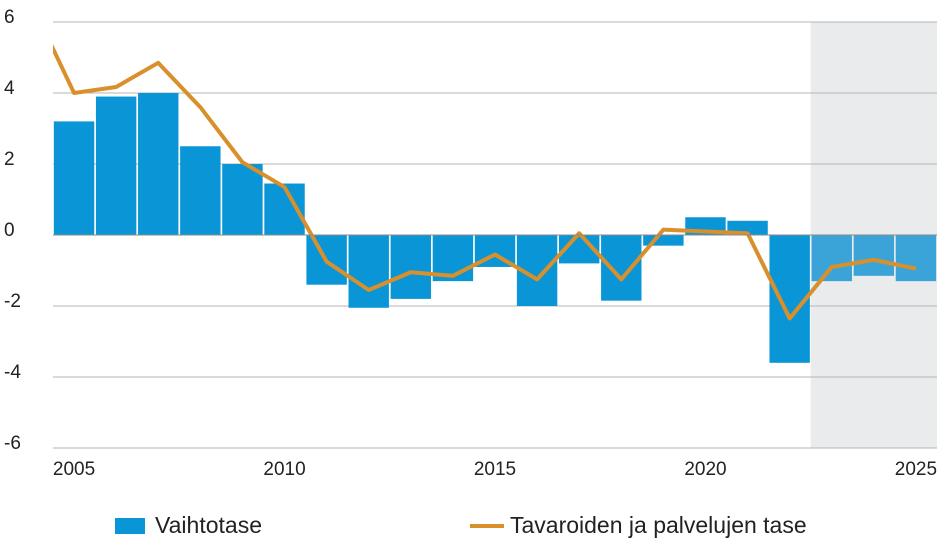 This screenshot has height=544, width=946. Describe the element at coordinates (208, 525) in the screenshot. I see `legend-label: Vaihtotase` at that location.